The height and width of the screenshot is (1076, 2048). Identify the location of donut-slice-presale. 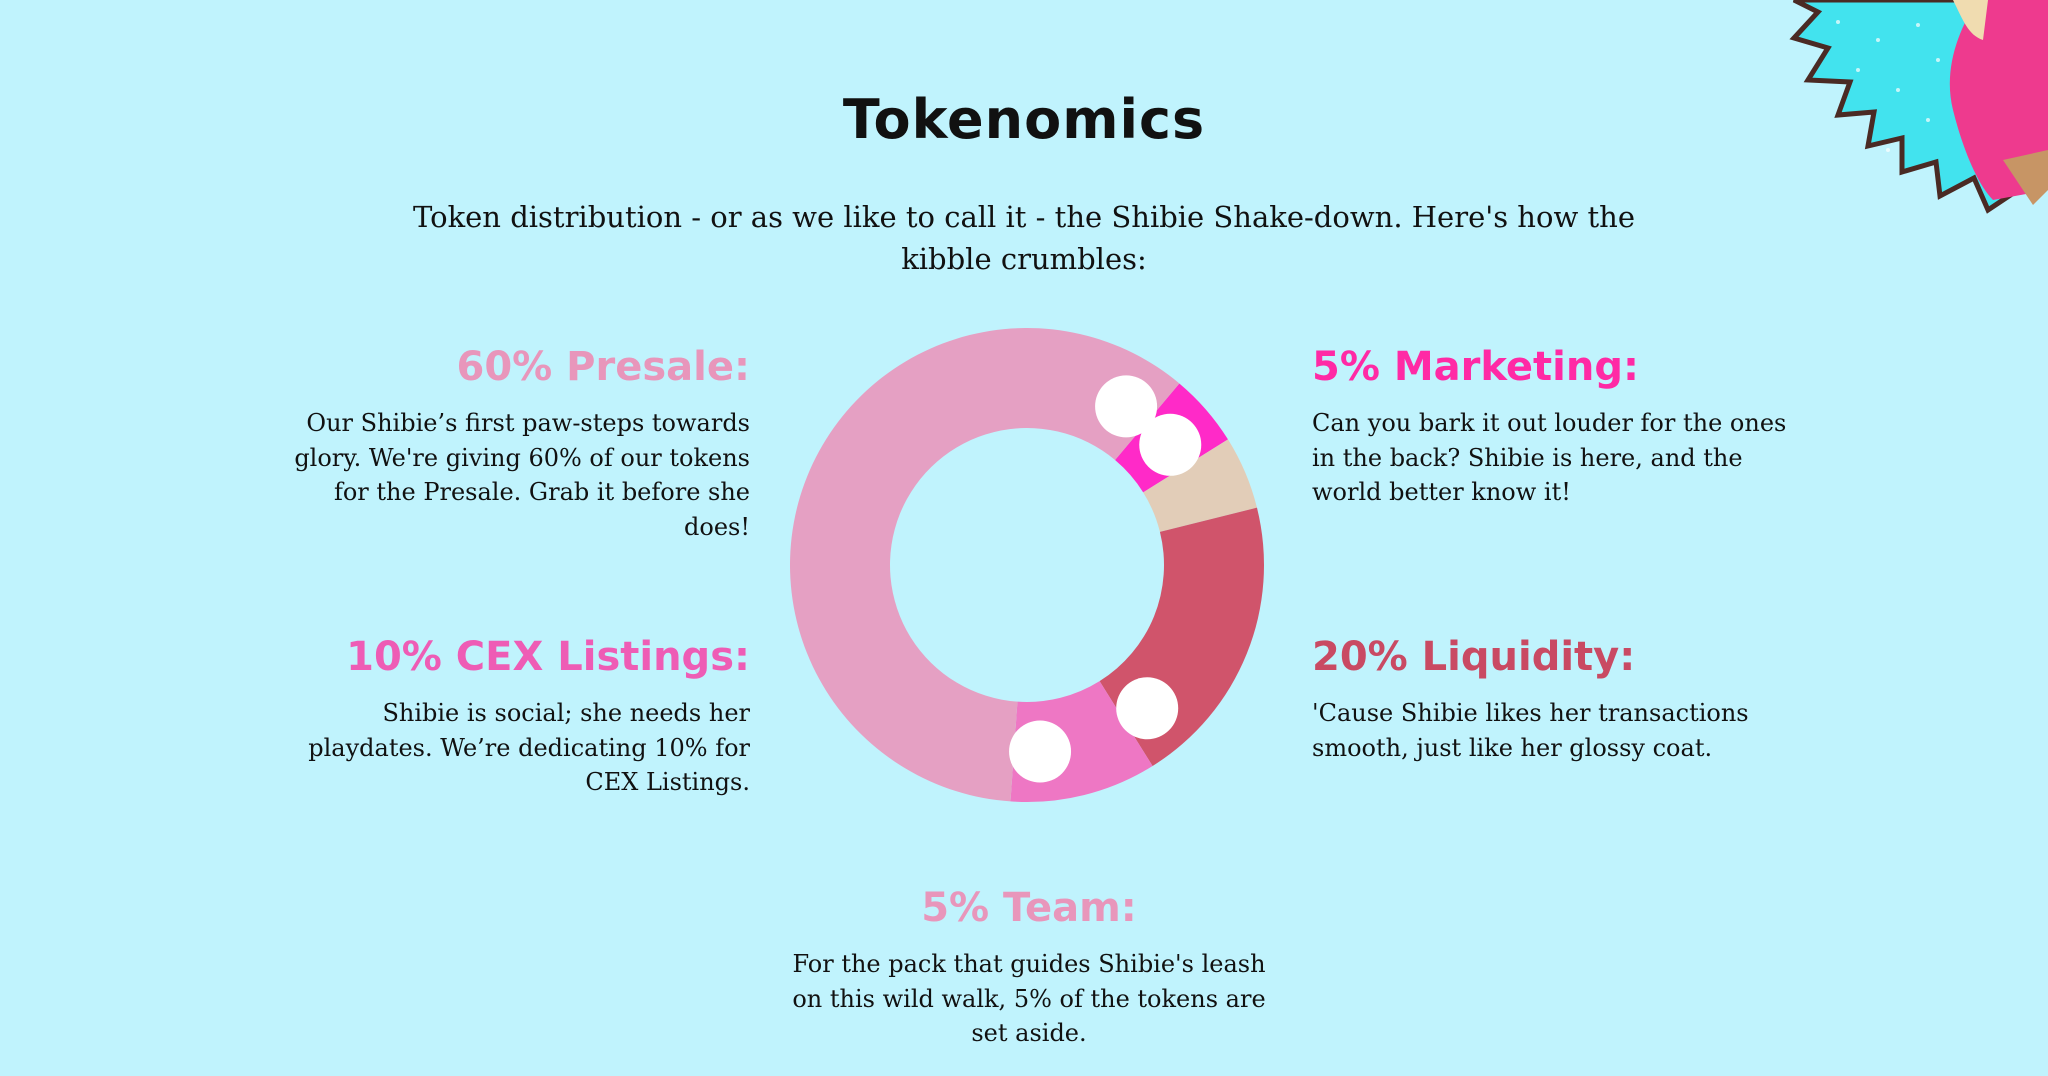
(984, 564).